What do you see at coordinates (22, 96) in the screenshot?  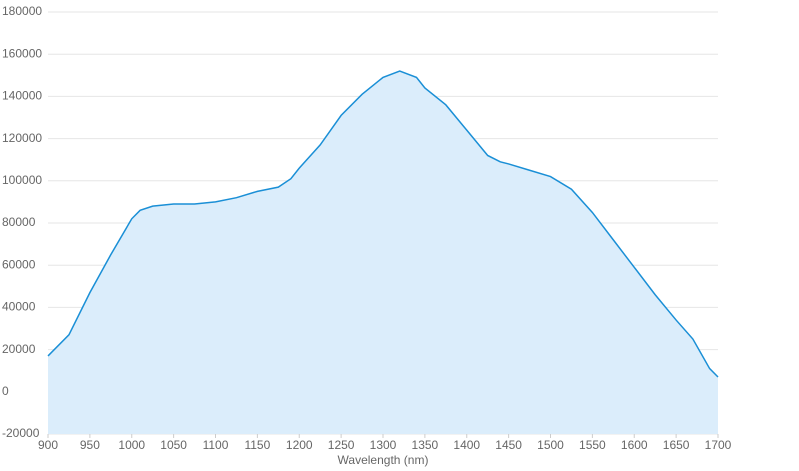 I see `y-tick-label: 140000` at bounding box center [22, 96].